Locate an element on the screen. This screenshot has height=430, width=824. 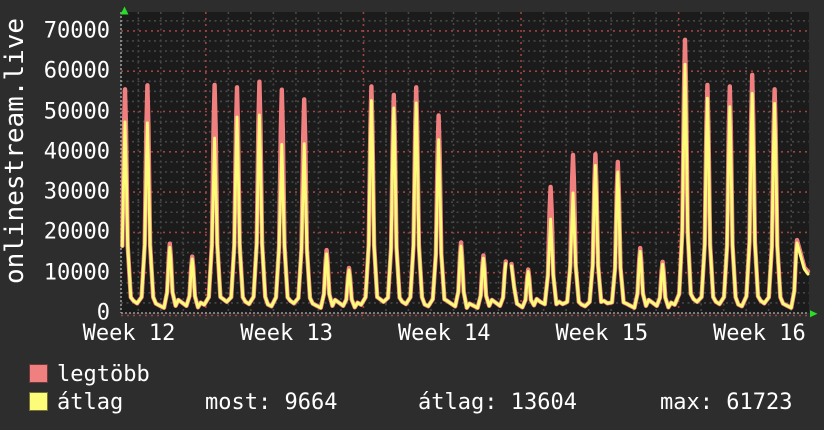
legend-label: legtöbb is located at coordinates (103, 374).